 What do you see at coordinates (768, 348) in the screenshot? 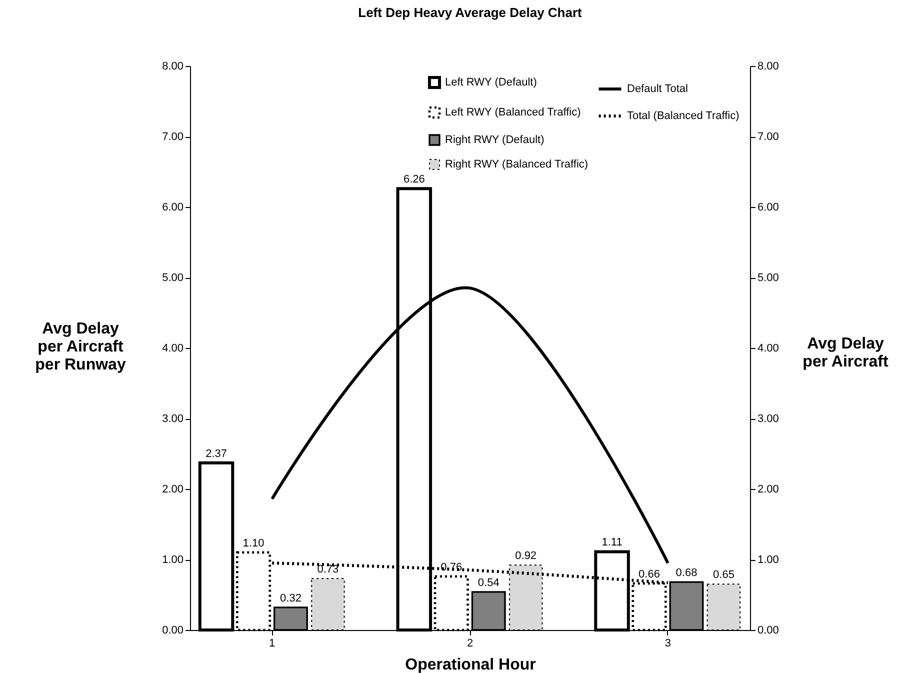
I see `y2-tick-label: 4.00` at bounding box center [768, 348].